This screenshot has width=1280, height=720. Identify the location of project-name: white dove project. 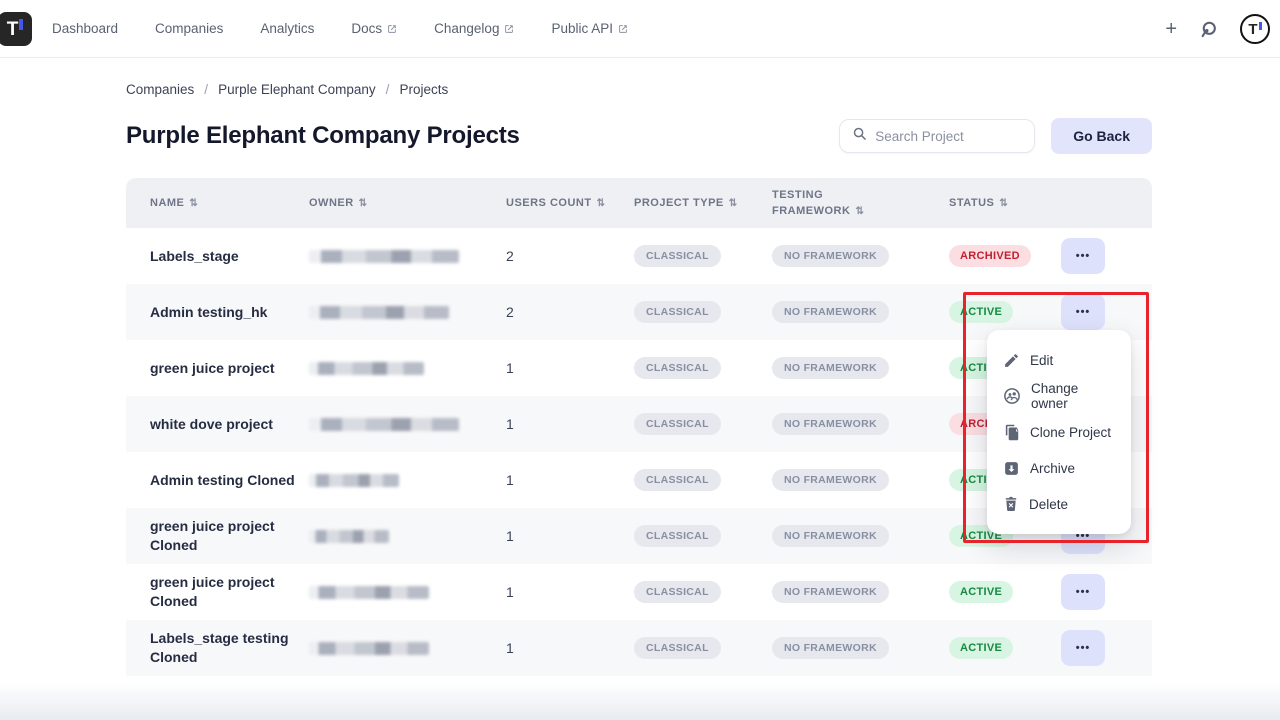
(211, 423).